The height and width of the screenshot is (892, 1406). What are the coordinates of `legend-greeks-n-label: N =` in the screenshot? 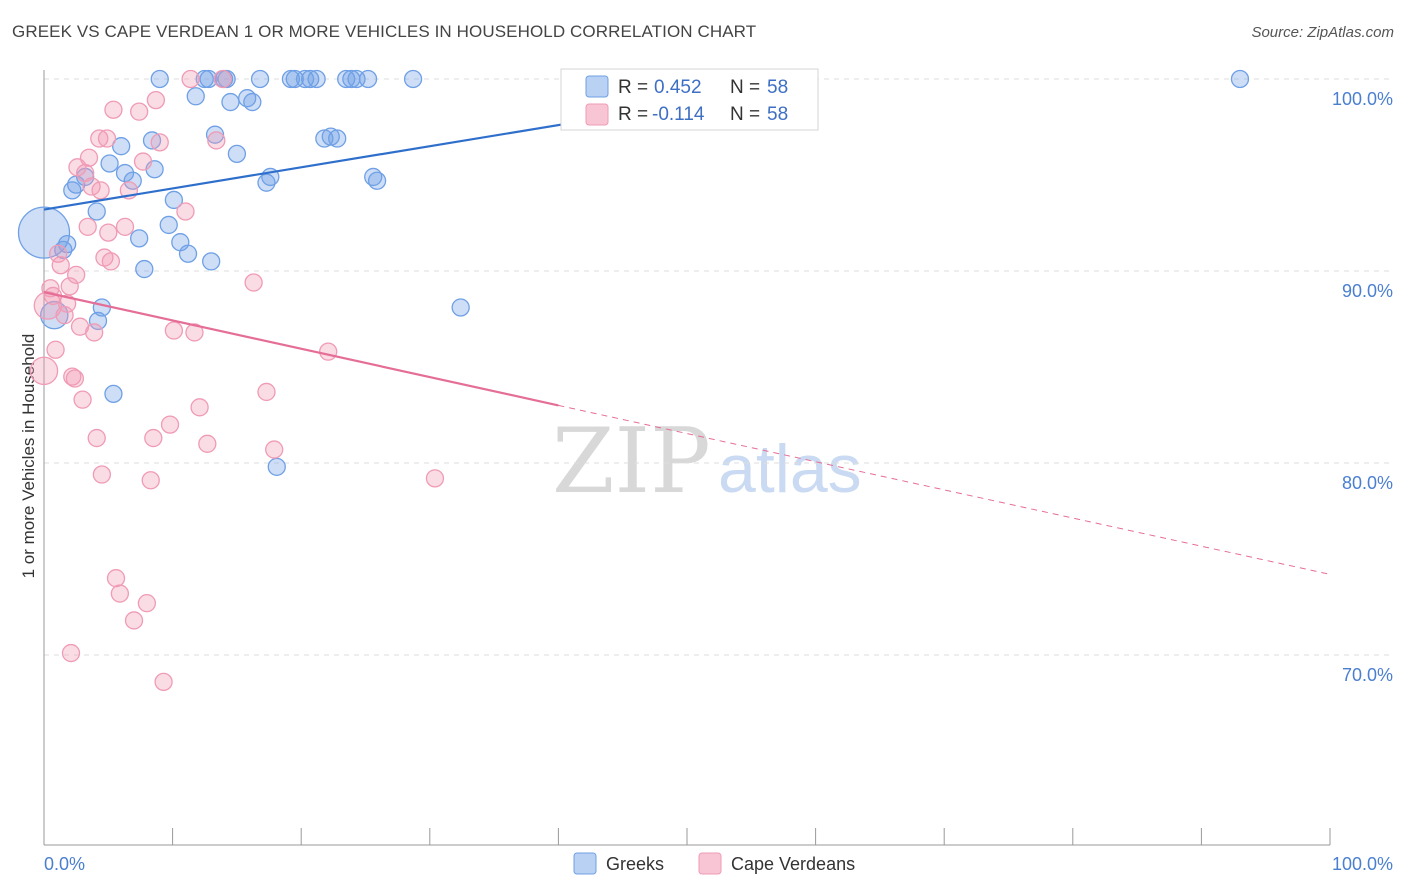 It's located at (745, 87).